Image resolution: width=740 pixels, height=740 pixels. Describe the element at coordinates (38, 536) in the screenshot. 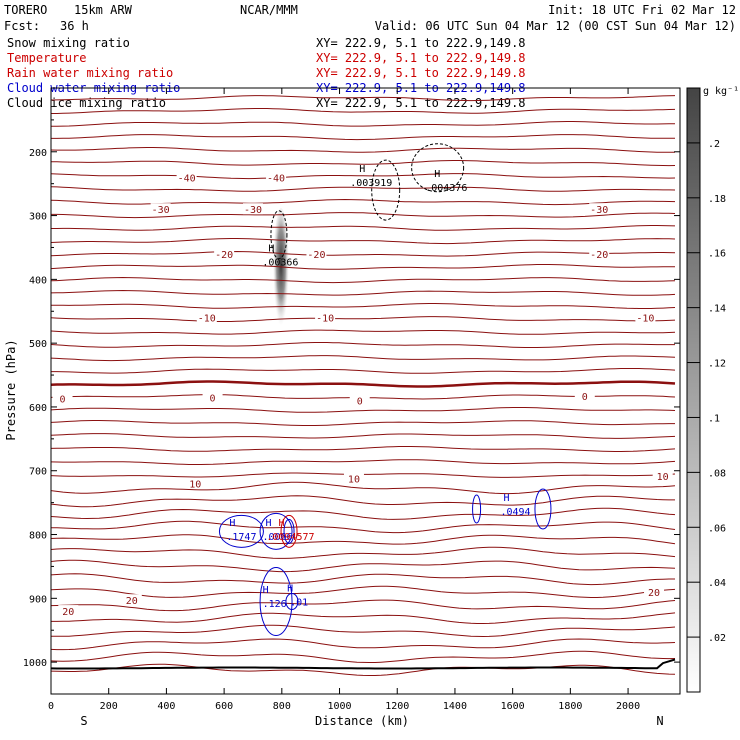

I see `y-tick-label: 800` at that location.